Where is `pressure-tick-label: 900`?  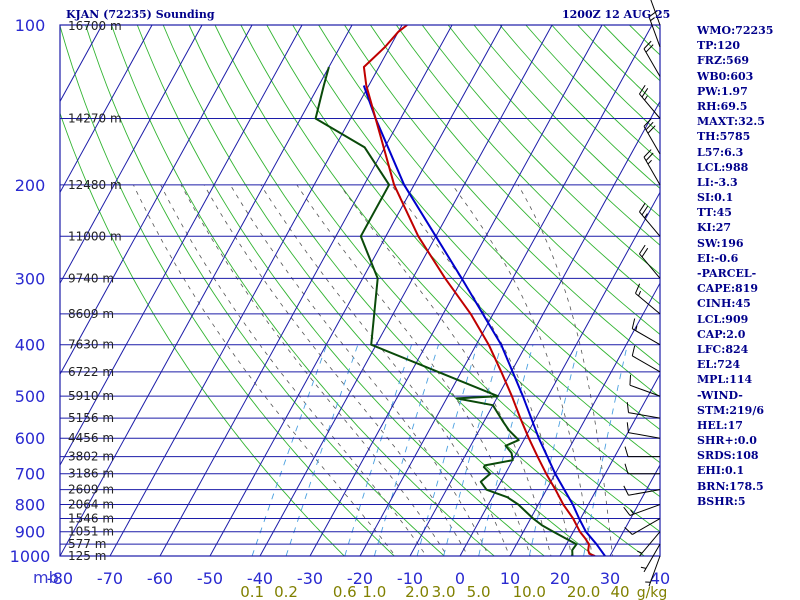 pressure-tick-label: 900 is located at coordinates (30, 532).